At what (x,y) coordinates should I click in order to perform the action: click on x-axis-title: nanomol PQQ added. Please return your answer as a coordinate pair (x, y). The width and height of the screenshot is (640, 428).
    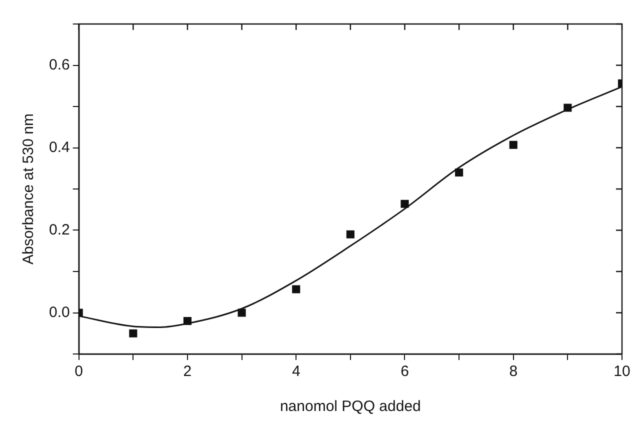
    Looking at the image, I should click on (350, 407).